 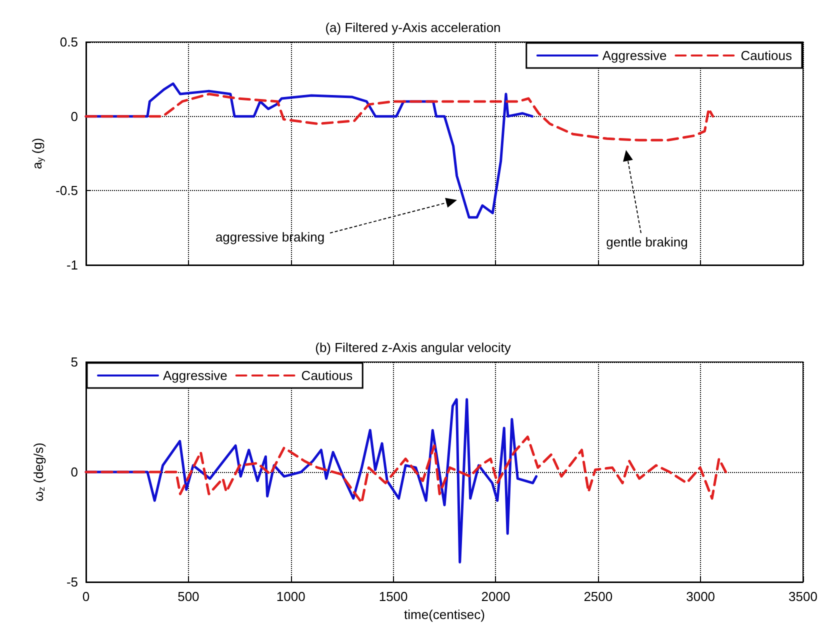 What do you see at coordinates (413, 27) in the screenshot?
I see `chart-title: (a) Filtered y-Axis acceleration` at bounding box center [413, 27].